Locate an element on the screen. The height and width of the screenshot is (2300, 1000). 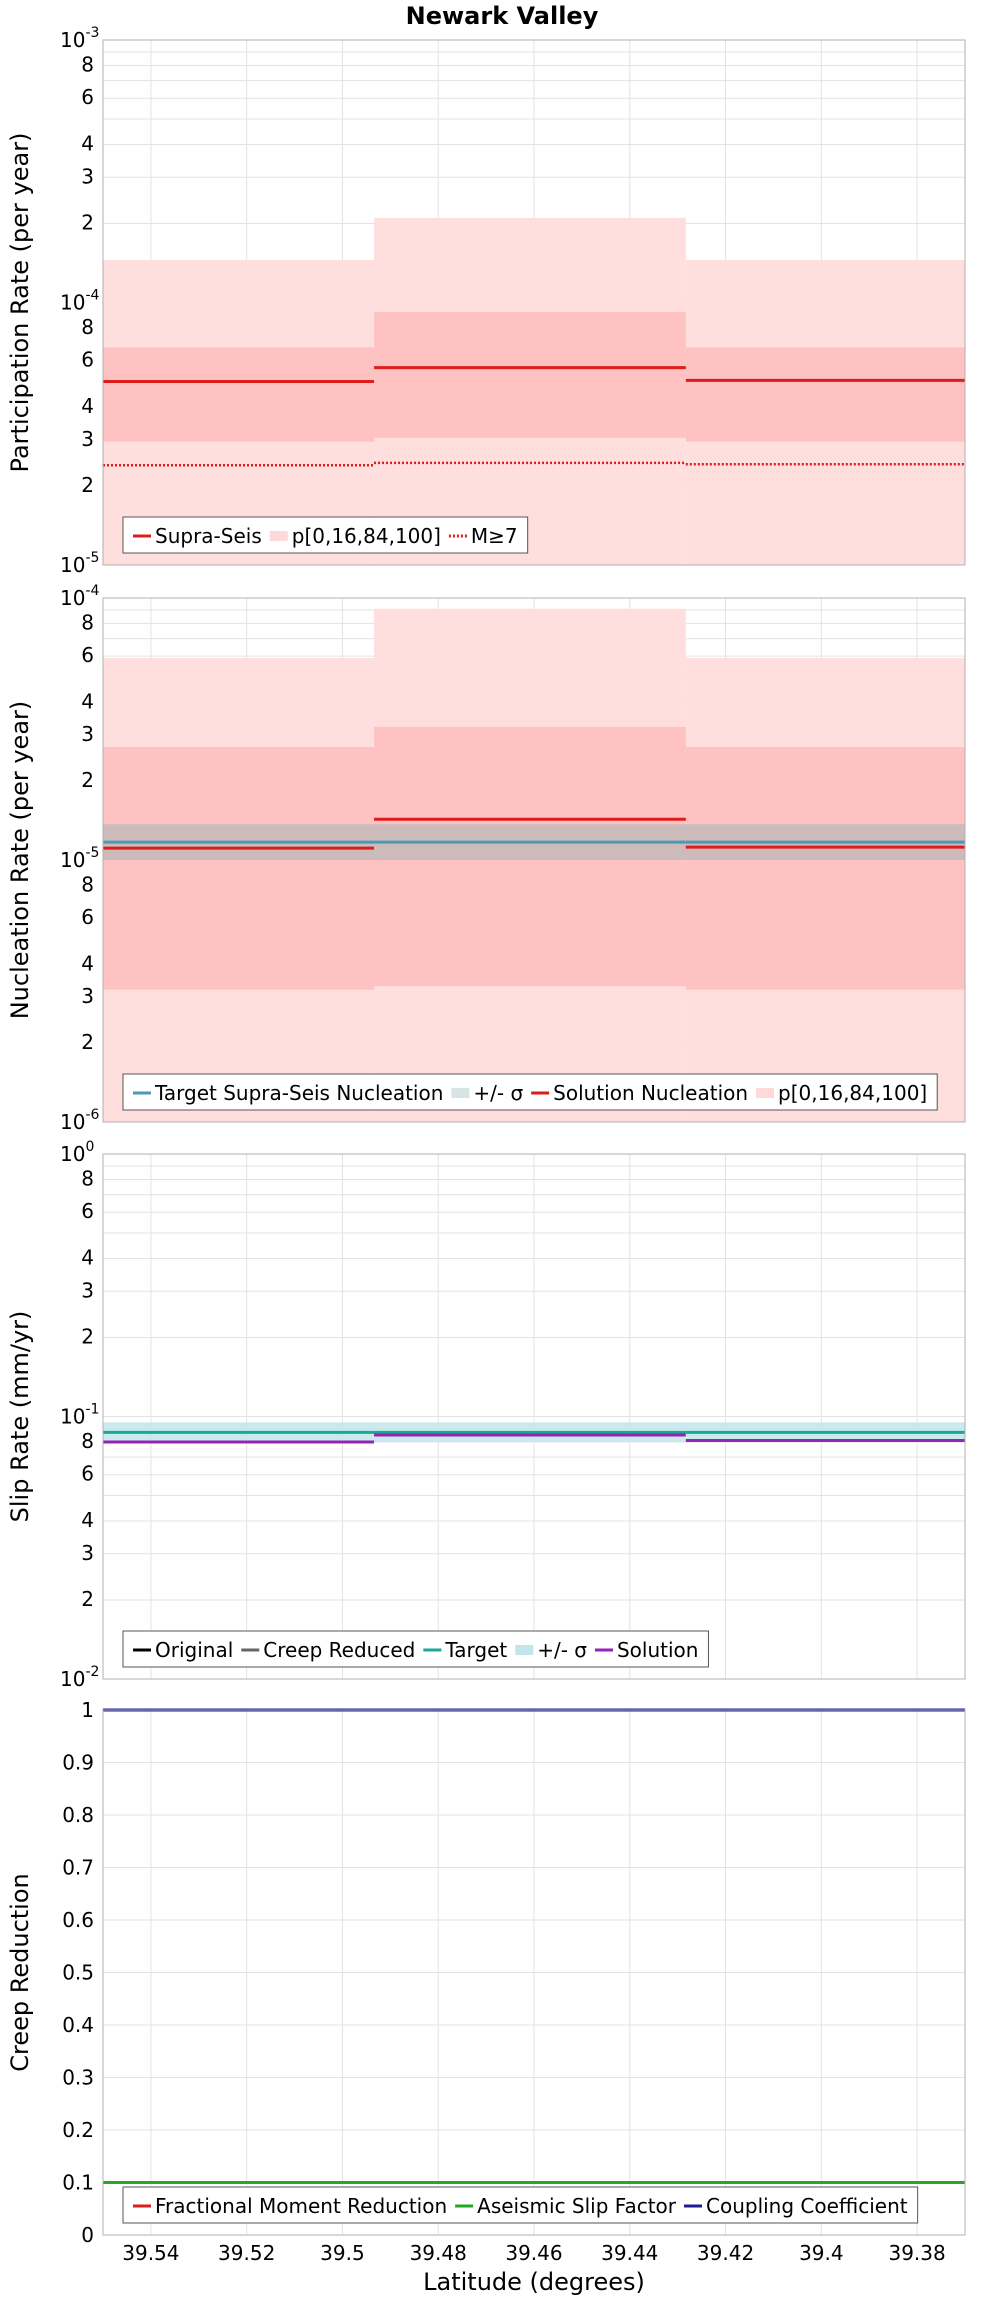
y-tick-label-major: 10⁻² is located at coordinates (79, 1677).